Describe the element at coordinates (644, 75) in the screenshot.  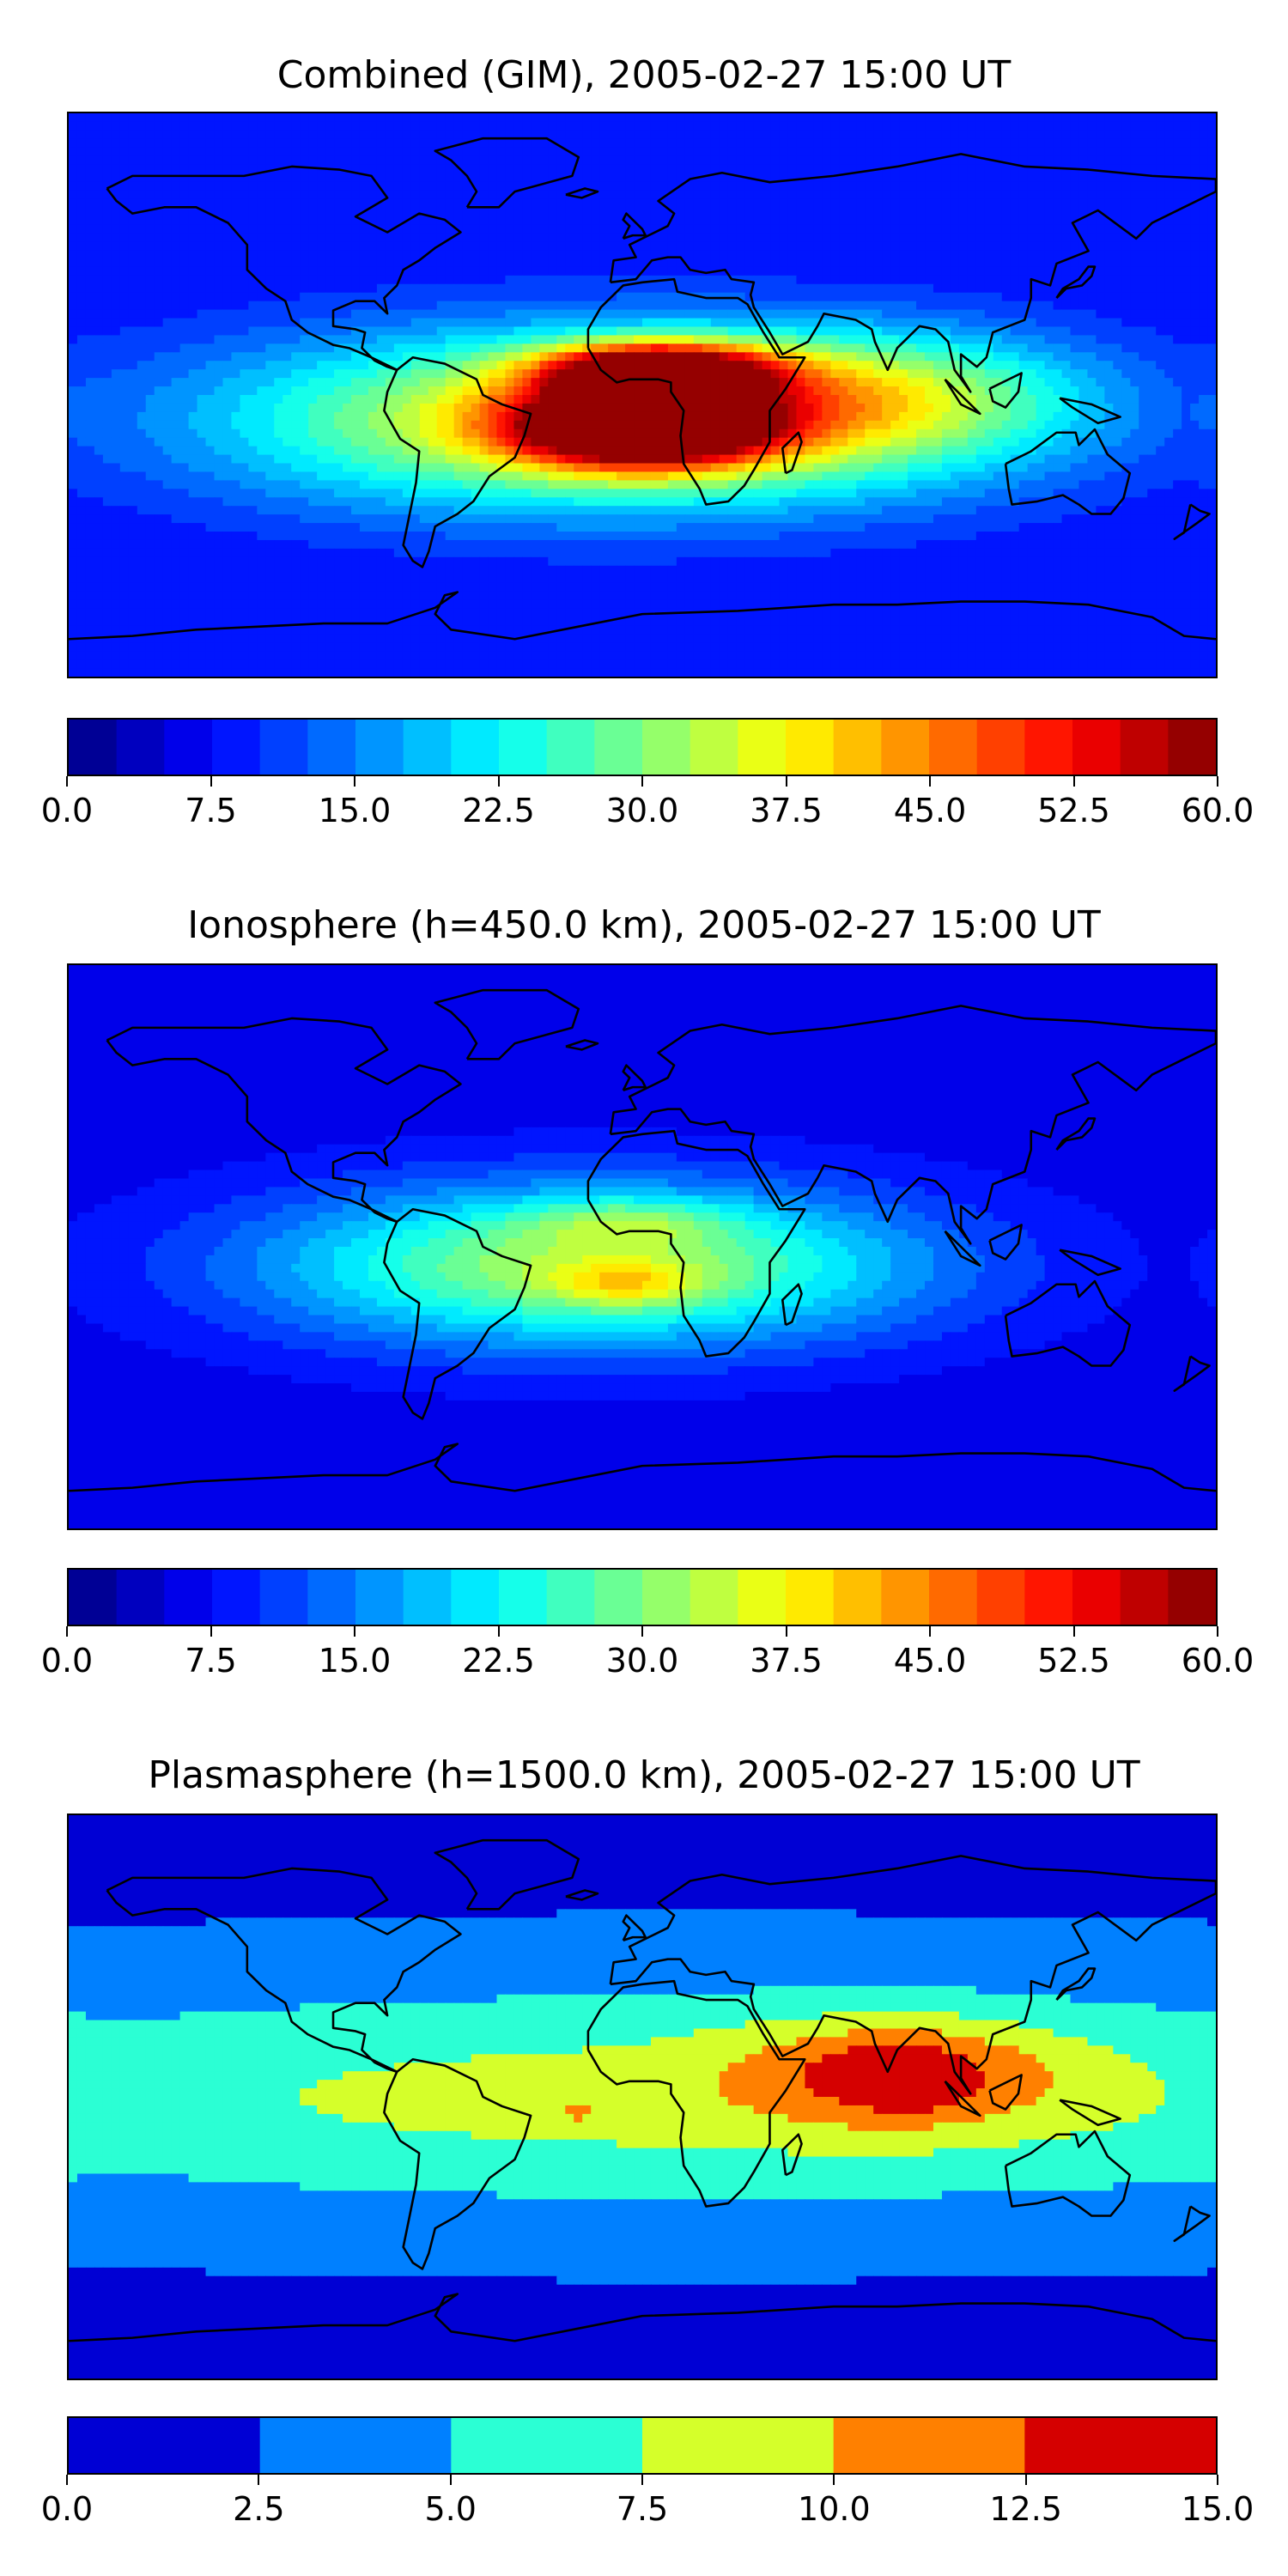
I see `panel-title: Combined (GIM), 2005-02-27 15:00 UT` at that location.